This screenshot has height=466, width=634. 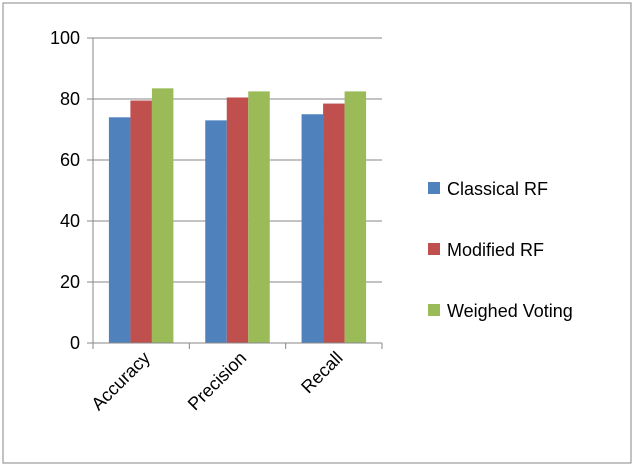 What do you see at coordinates (70, 99) in the screenshot?
I see `y-tick-label: 80` at bounding box center [70, 99].